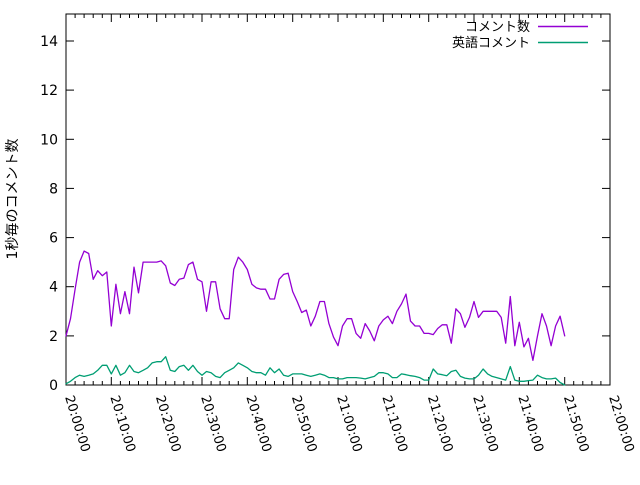 The image size is (640, 485). Describe the element at coordinates (53, 239) in the screenshot. I see `y-tick-label: 6` at that location.